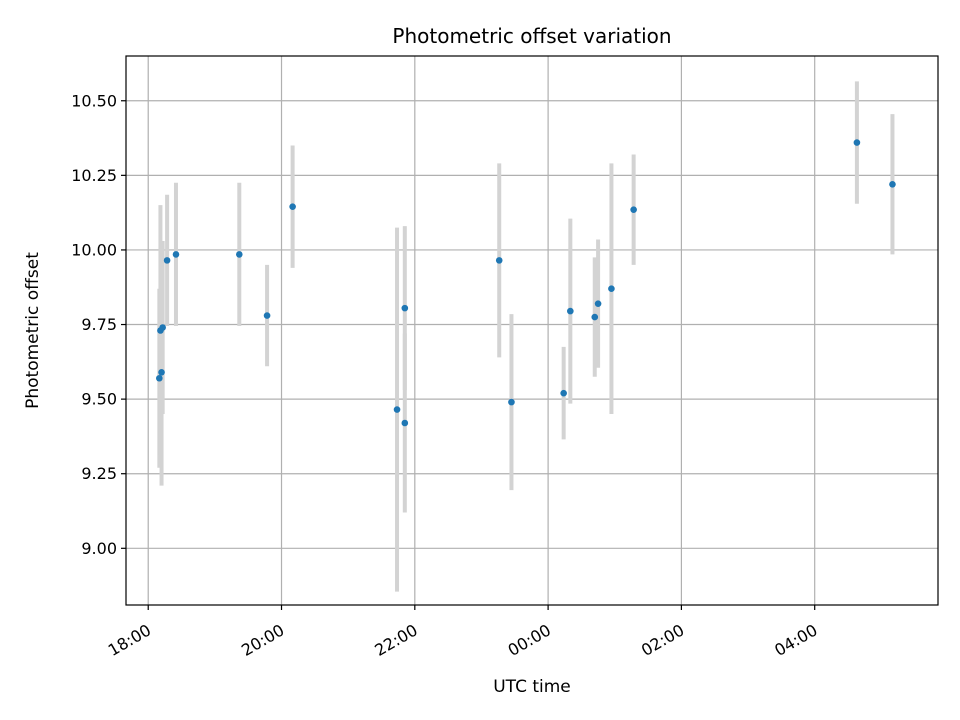  Describe the element at coordinates (99, 548) in the screenshot. I see `y-tick-label: 9.00` at that location.